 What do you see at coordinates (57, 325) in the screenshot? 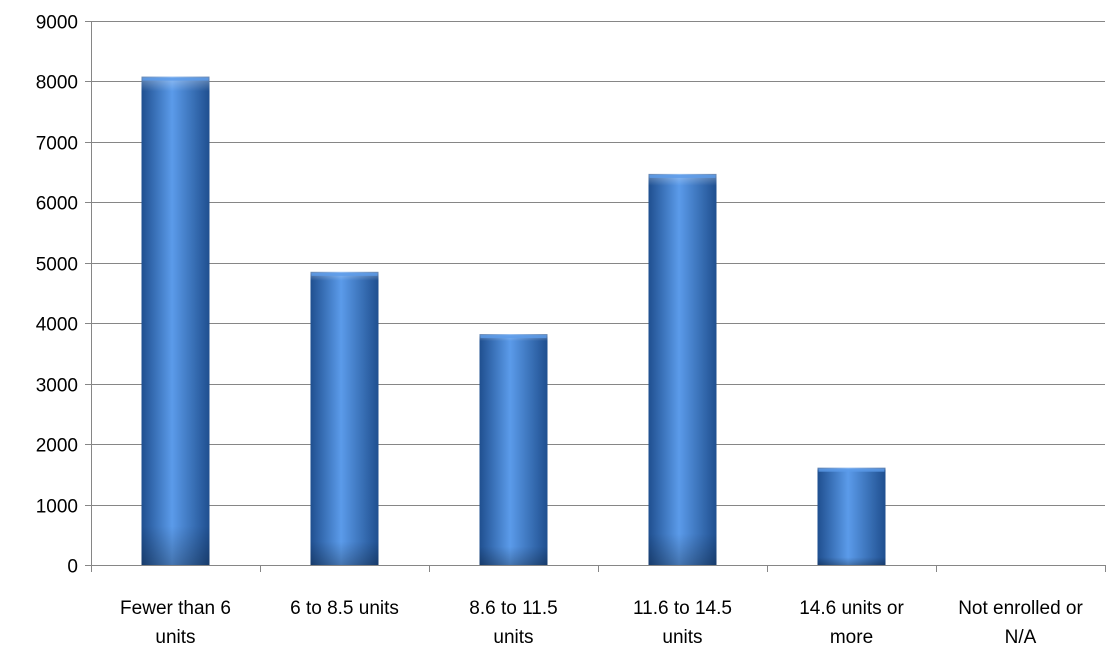
I see `y-tick-label: 4000` at bounding box center [57, 325].